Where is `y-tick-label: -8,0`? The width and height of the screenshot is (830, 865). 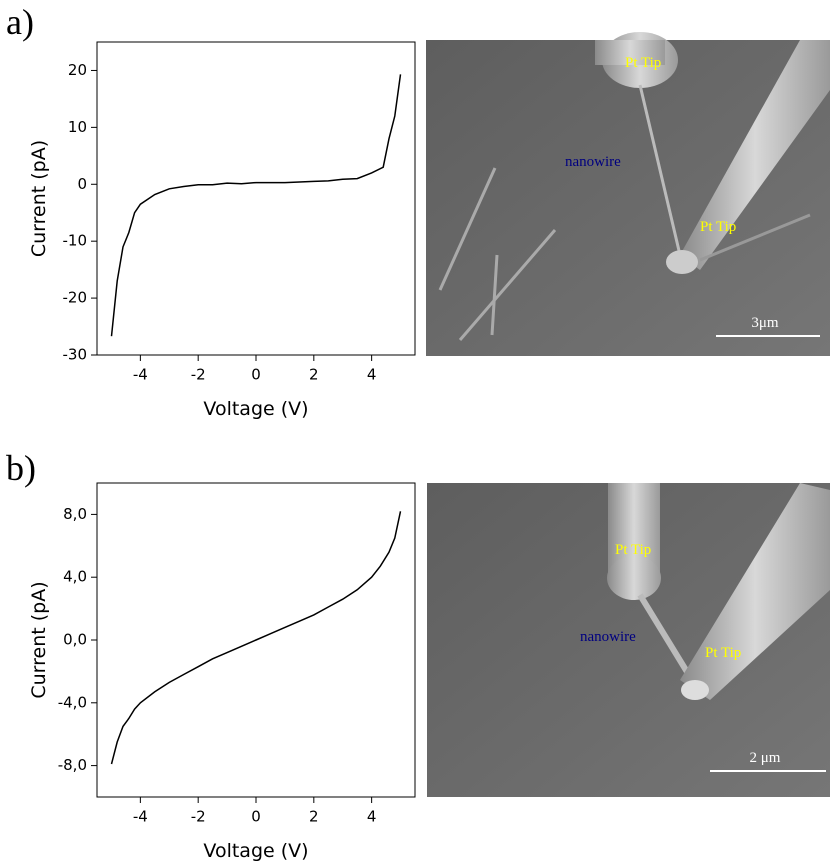
y-tick-label: -8,0 is located at coordinates (72, 765).